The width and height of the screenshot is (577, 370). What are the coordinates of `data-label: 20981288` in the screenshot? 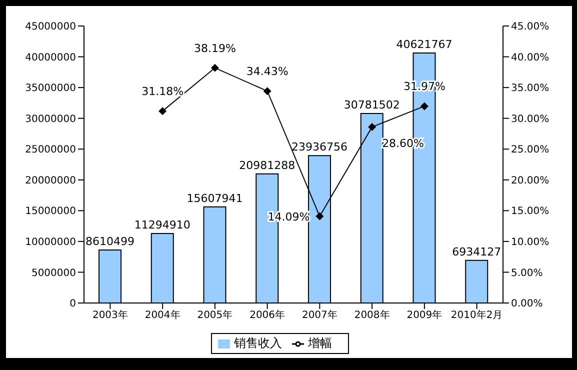 It's located at (267, 165).